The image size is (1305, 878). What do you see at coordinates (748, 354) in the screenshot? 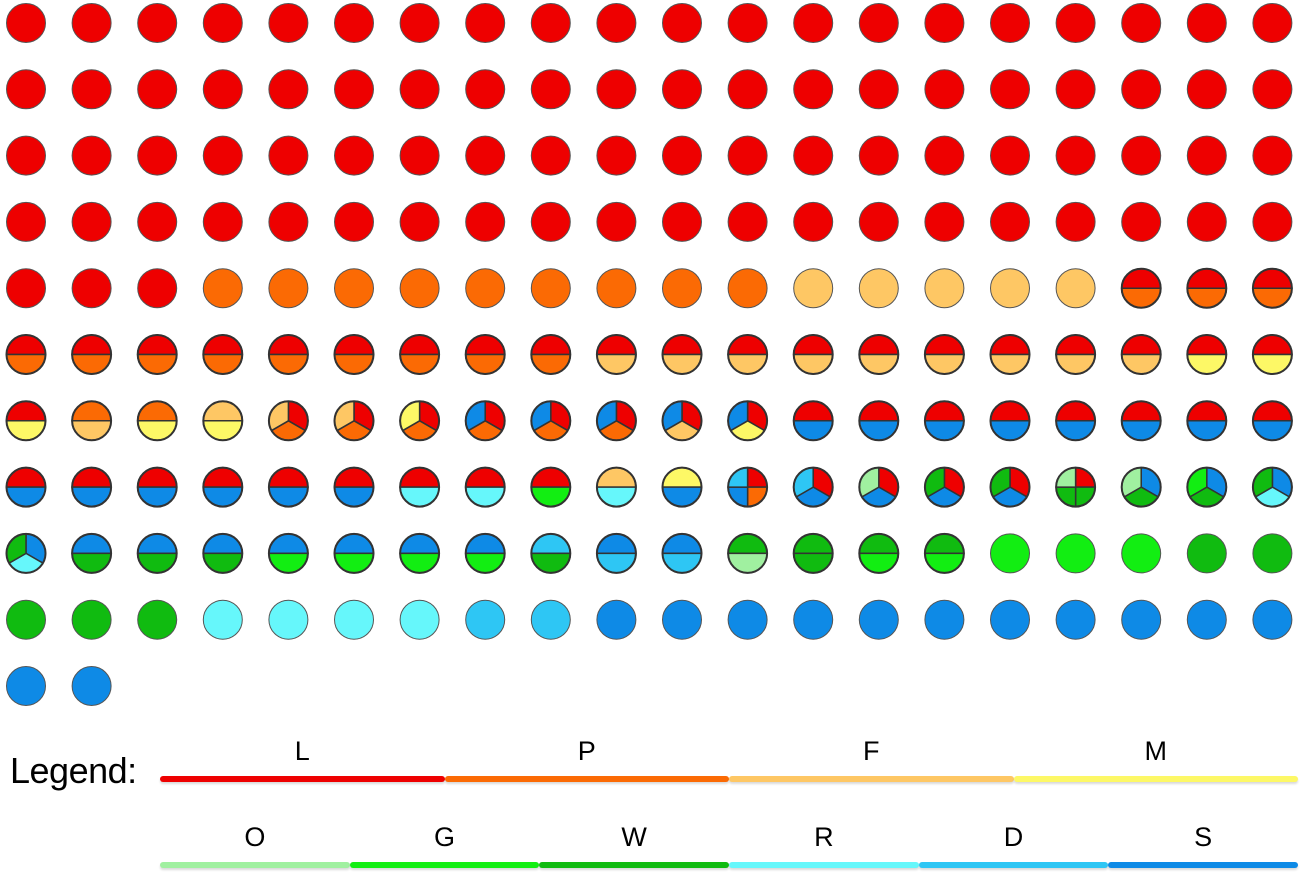
I see `dot-r6-c12` at bounding box center [748, 354].